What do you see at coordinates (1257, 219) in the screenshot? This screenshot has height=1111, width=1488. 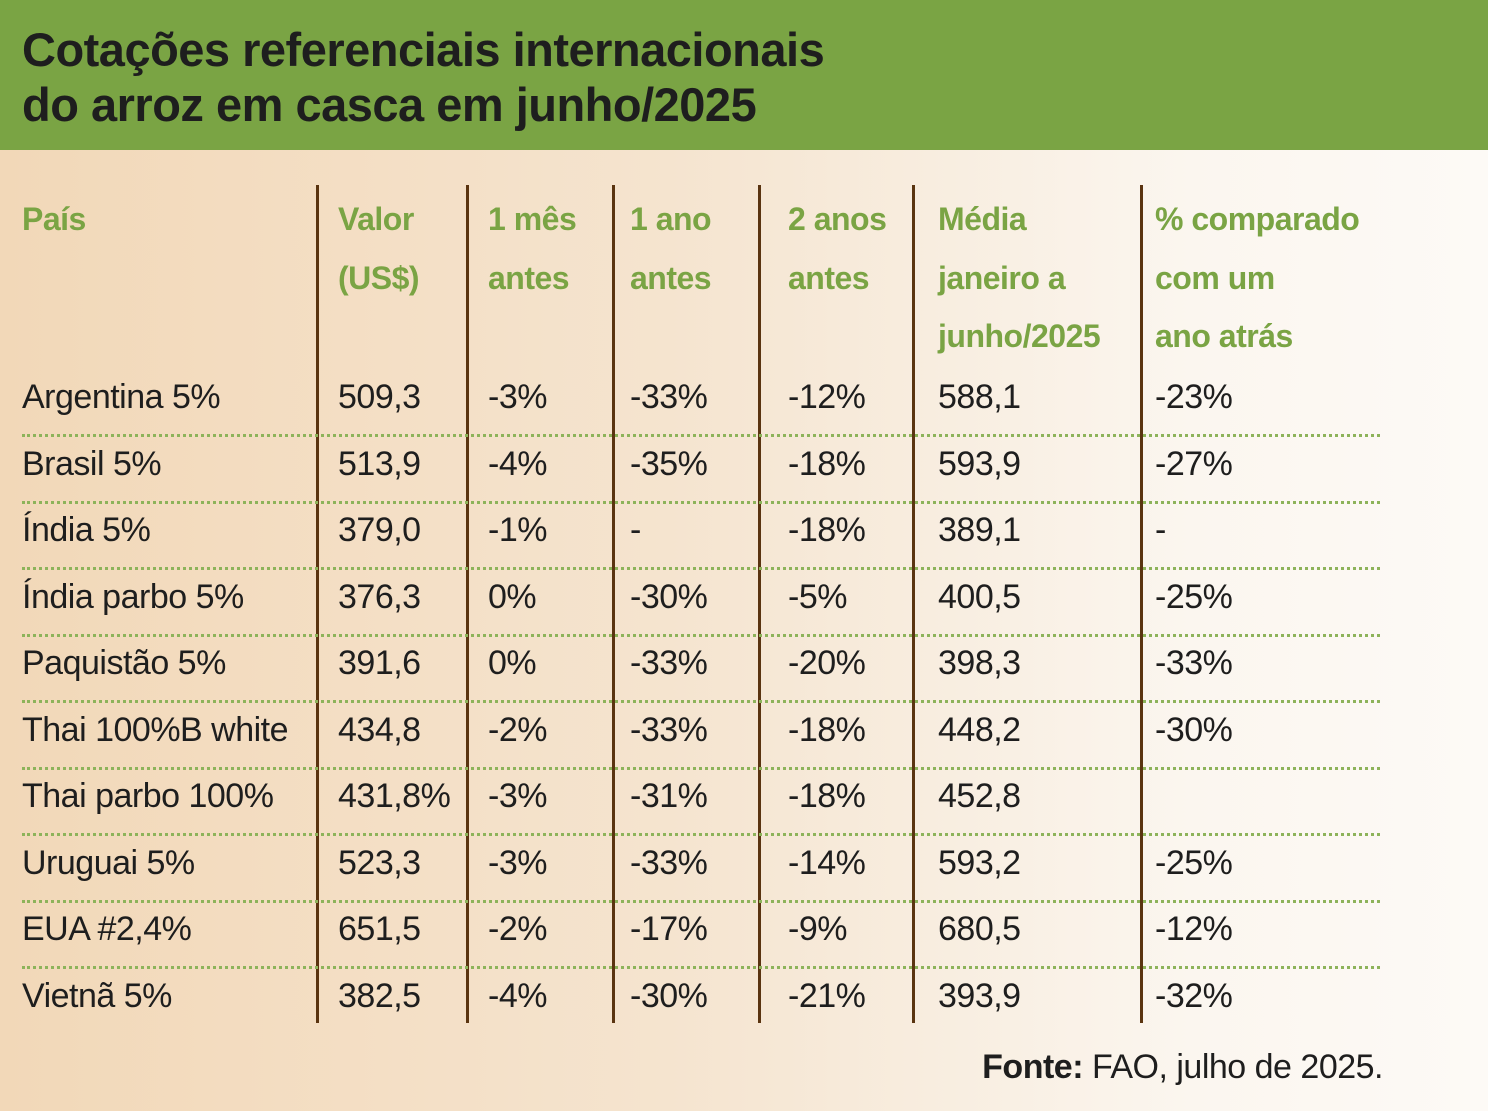 I see `column-header-line: % comparado` at bounding box center [1257, 219].